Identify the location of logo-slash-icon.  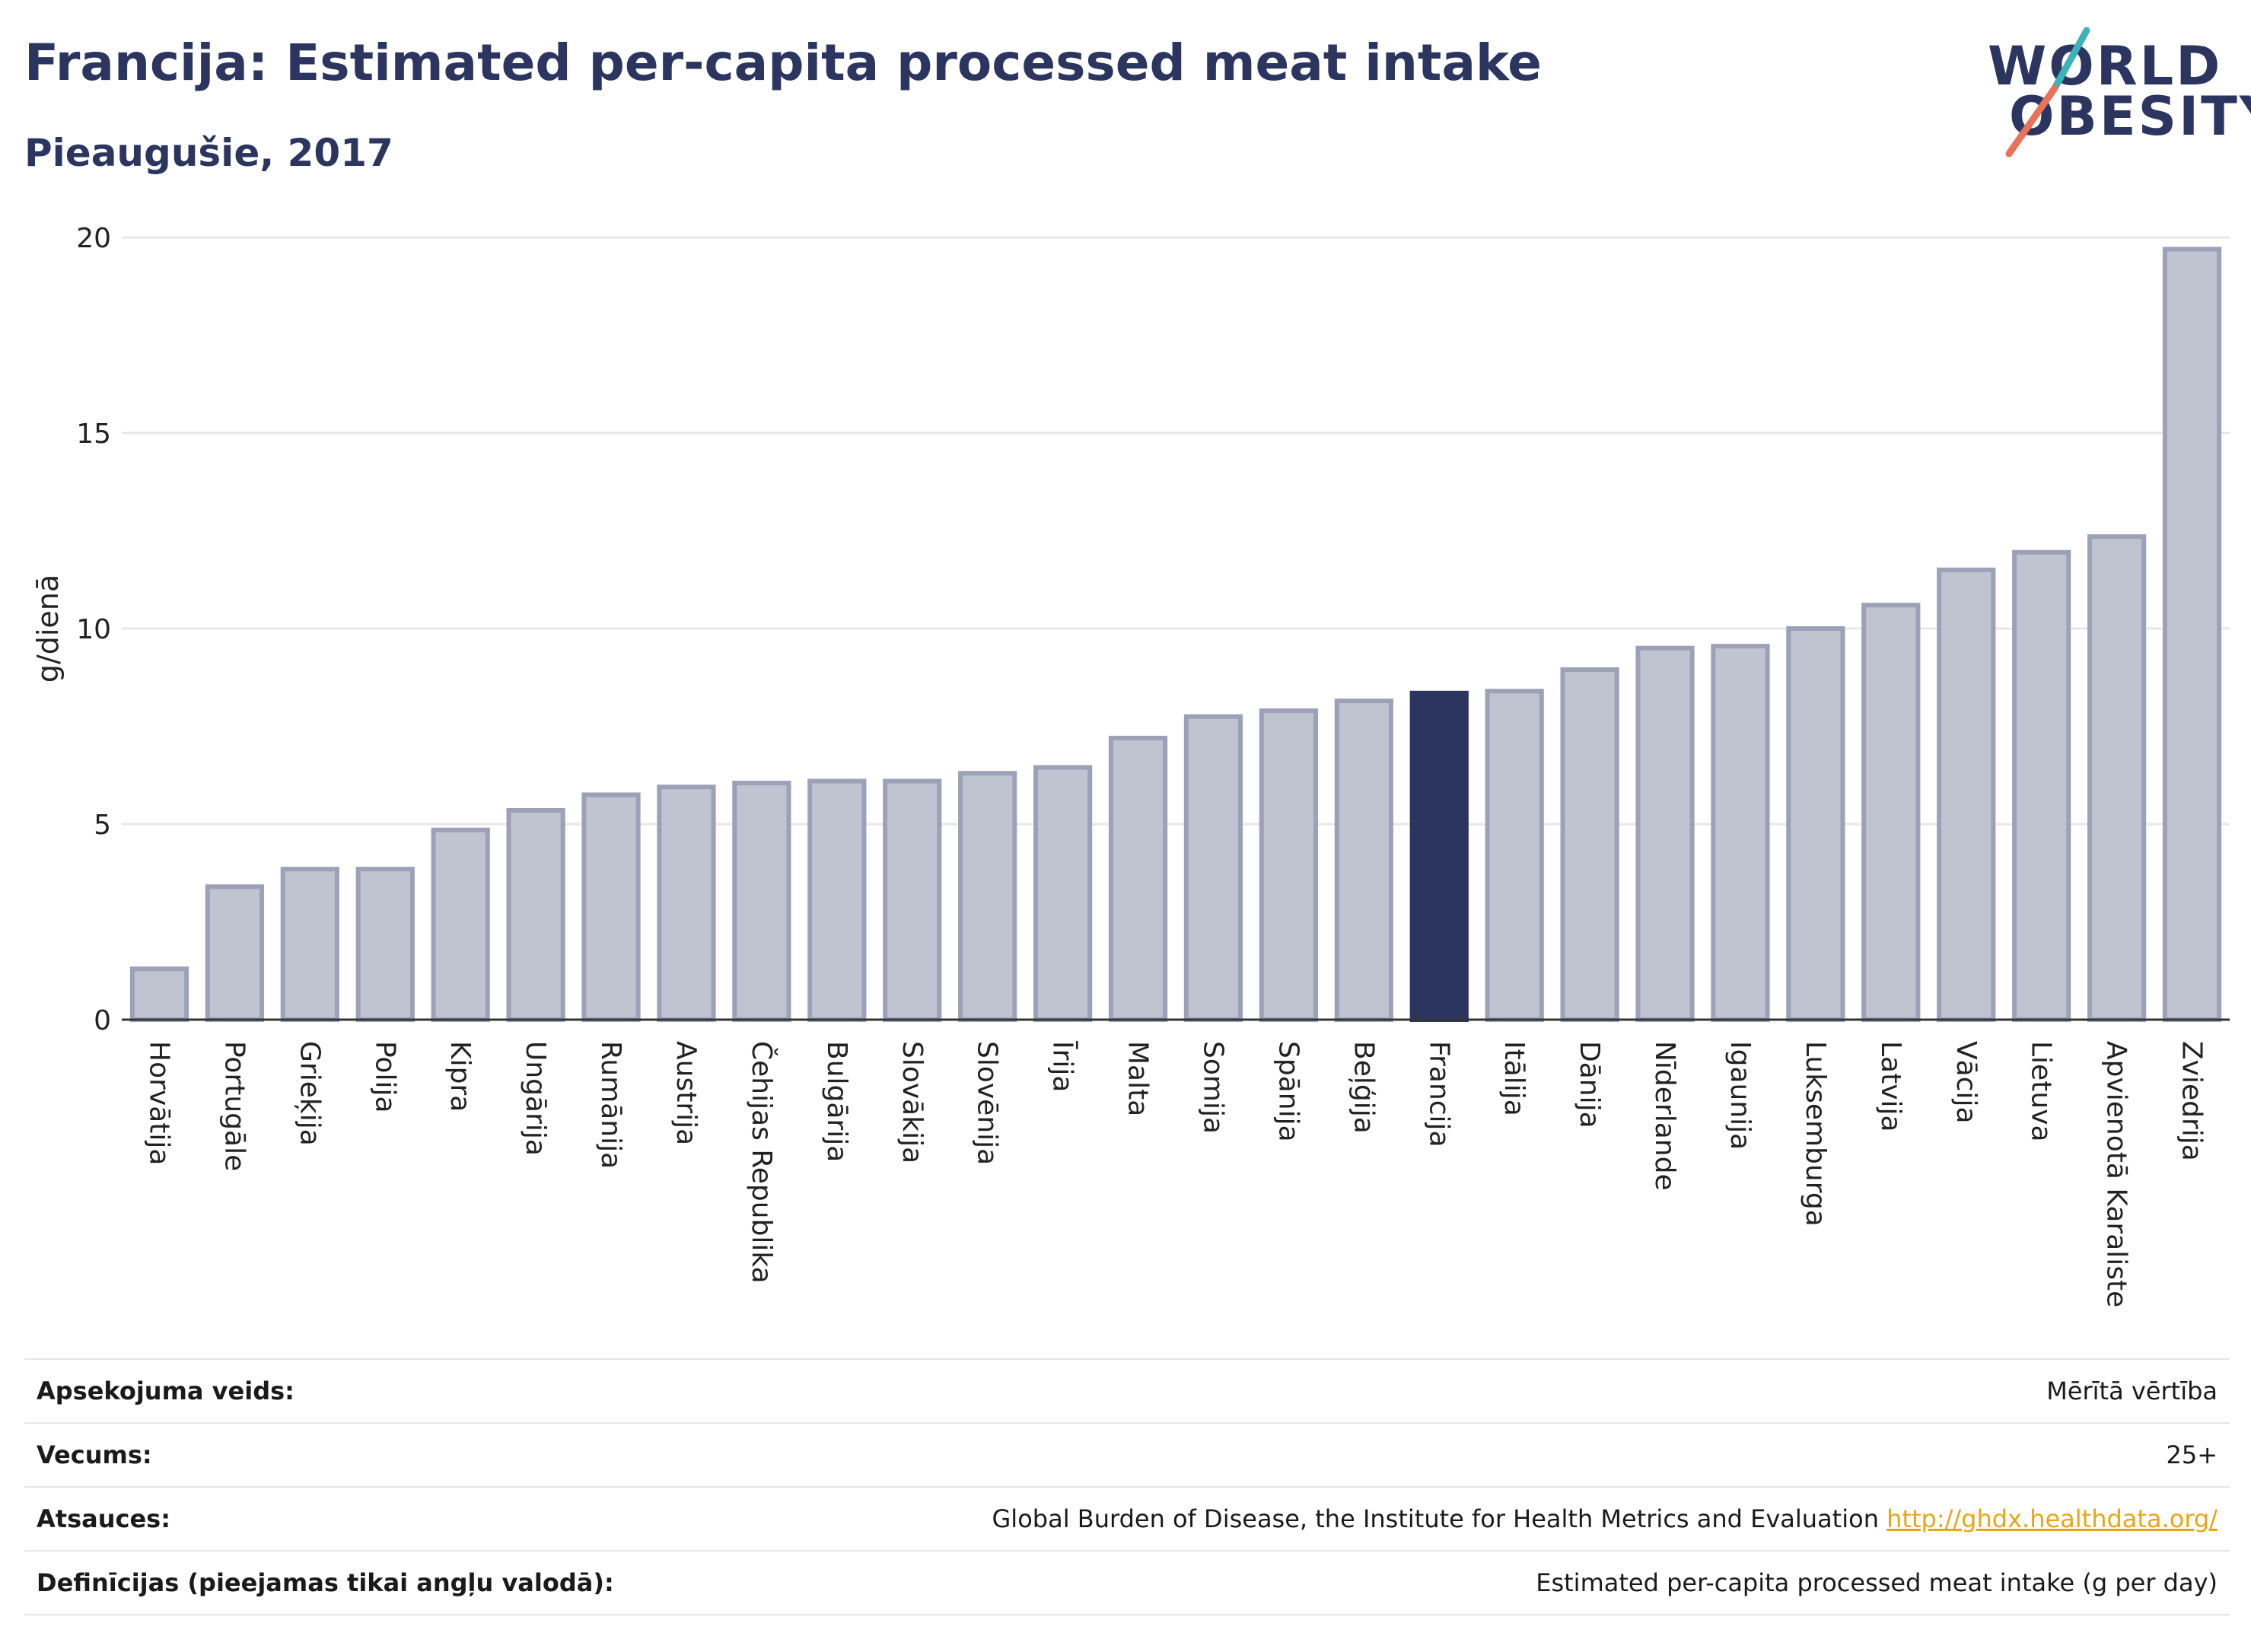
(2047, 92).